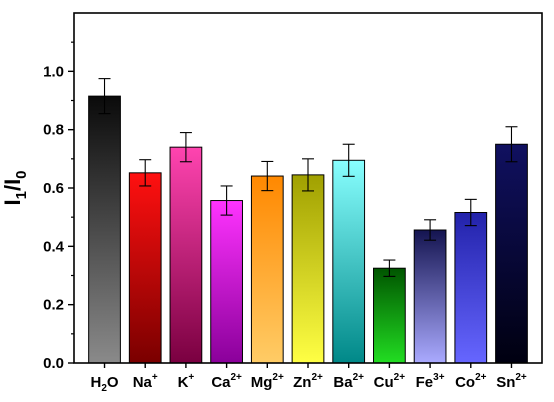  Describe the element at coordinates (390, 381) in the screenshot. I see `x-tick-label-7: Cu2+` at that location.